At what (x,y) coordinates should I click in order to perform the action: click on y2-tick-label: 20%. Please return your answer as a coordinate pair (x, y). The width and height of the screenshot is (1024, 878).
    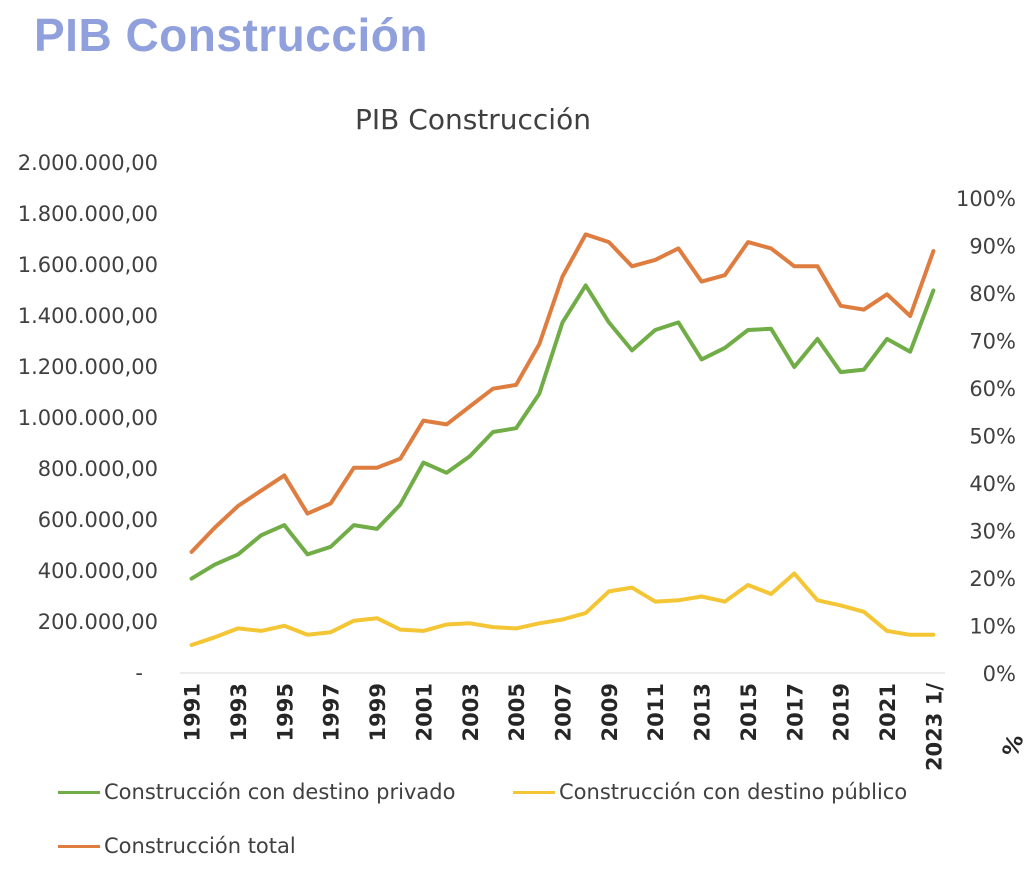
    Looking at the image, I should click on (992, 579).